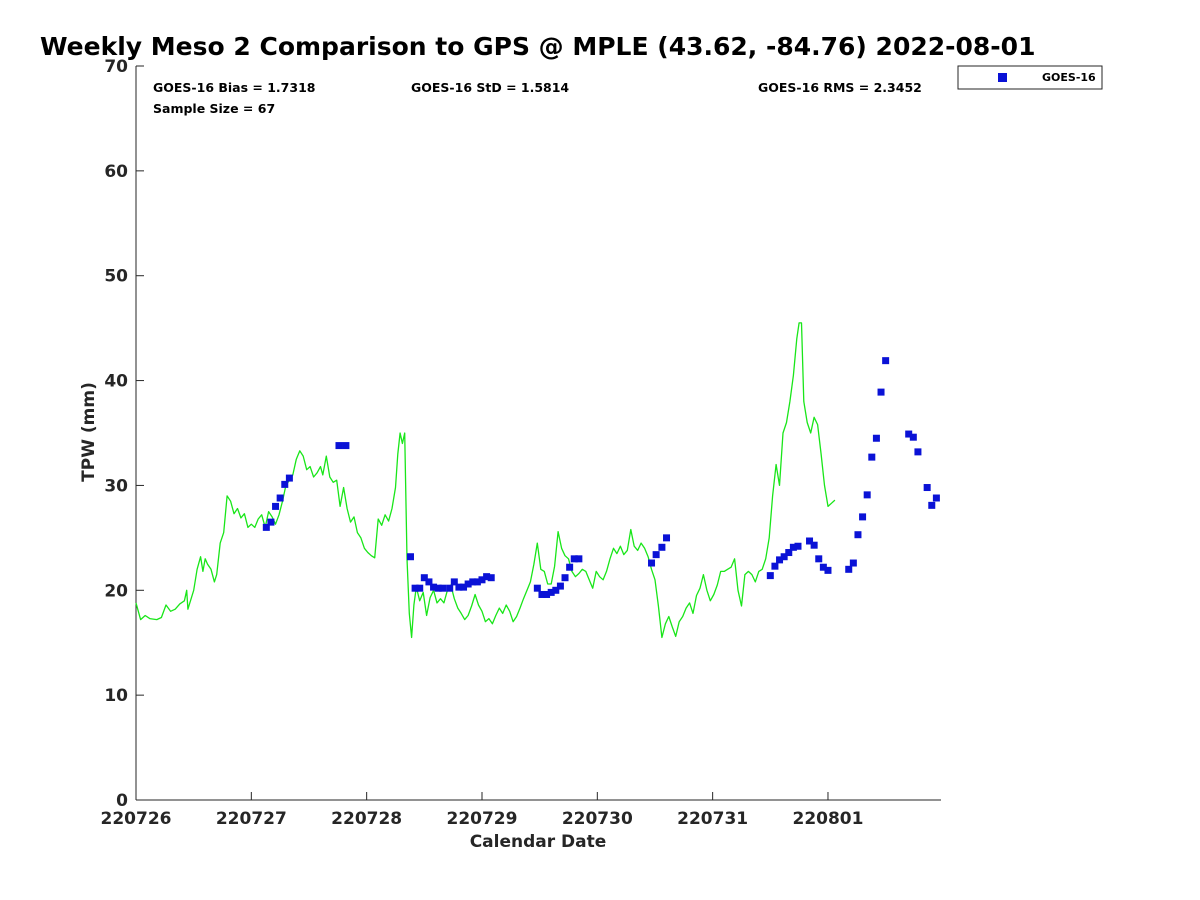 Image resolution: width=1200 pixels, height=900 pixels. Describe the element at coordinates (116, 696) in the screenshot. I see `y-tick-label: 10` at that location.